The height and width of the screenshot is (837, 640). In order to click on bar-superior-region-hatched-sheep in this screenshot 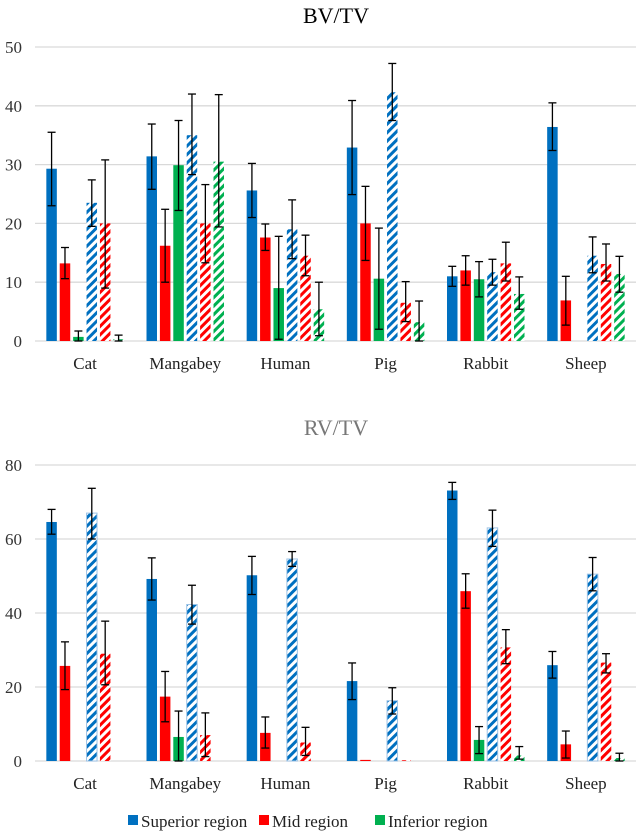, I will do `click(592, 298)`.